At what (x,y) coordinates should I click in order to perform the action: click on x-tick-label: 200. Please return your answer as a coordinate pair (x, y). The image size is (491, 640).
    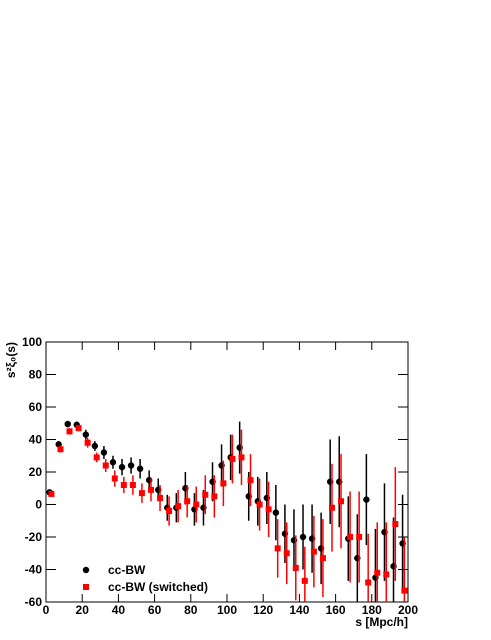
    Looking at the image, I should click on (408, 610).